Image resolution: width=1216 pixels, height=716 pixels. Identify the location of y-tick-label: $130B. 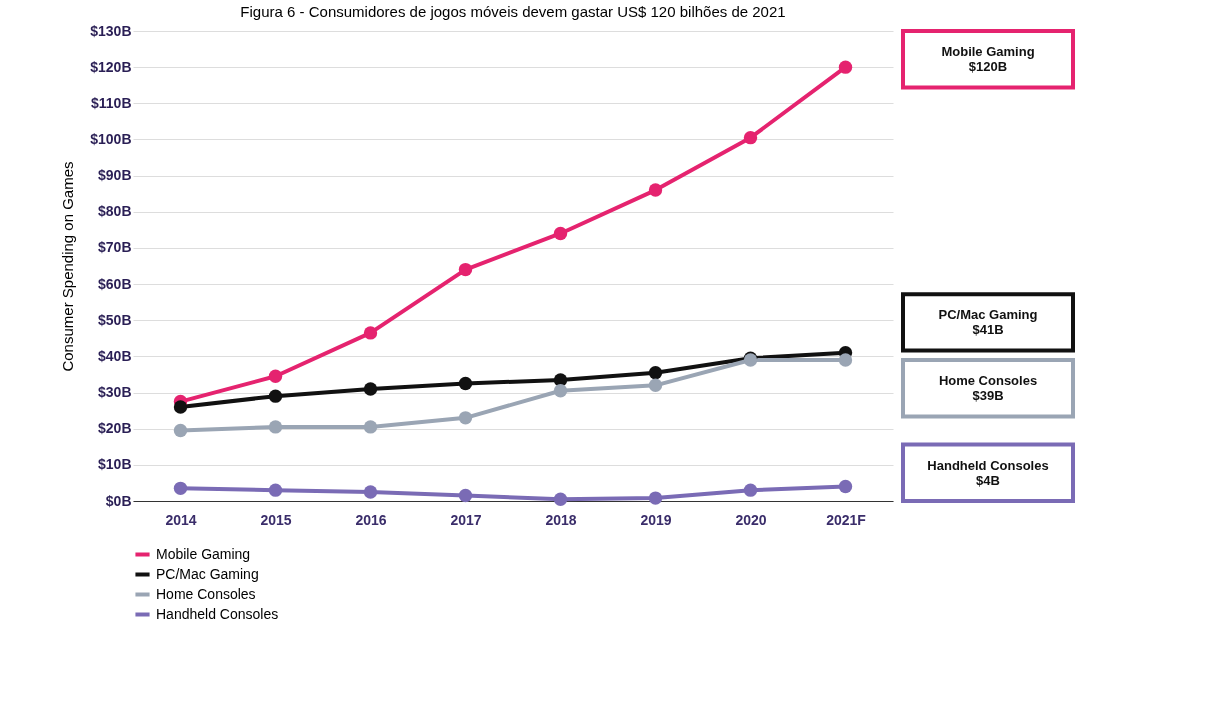
(111, 30).